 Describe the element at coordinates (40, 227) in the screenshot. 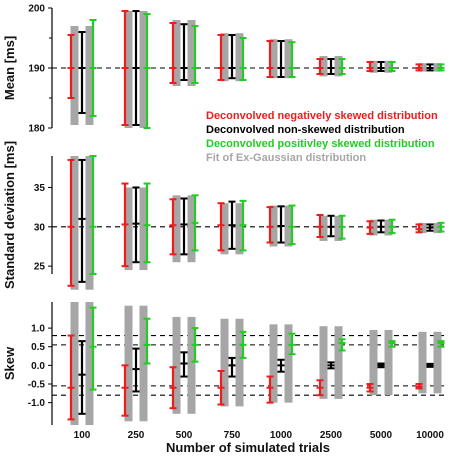

I see `y-tick-label: 30` at that location.